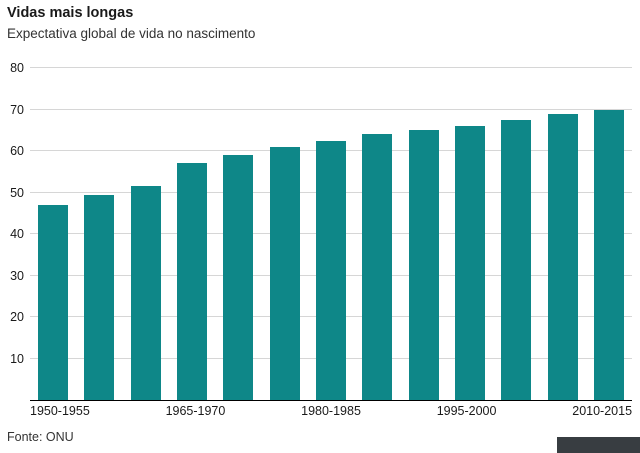  Describe the element at coordinates (53, 302) in the screenshot. I see `bar-1950-1955` at that location.